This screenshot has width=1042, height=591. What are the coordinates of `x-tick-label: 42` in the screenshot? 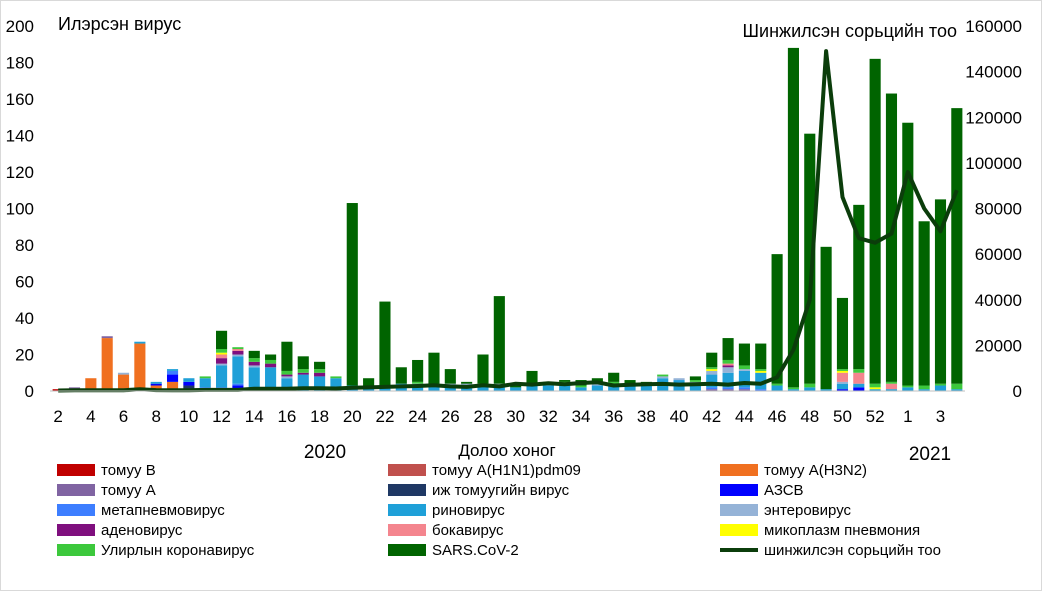 It's located at (711, 416).